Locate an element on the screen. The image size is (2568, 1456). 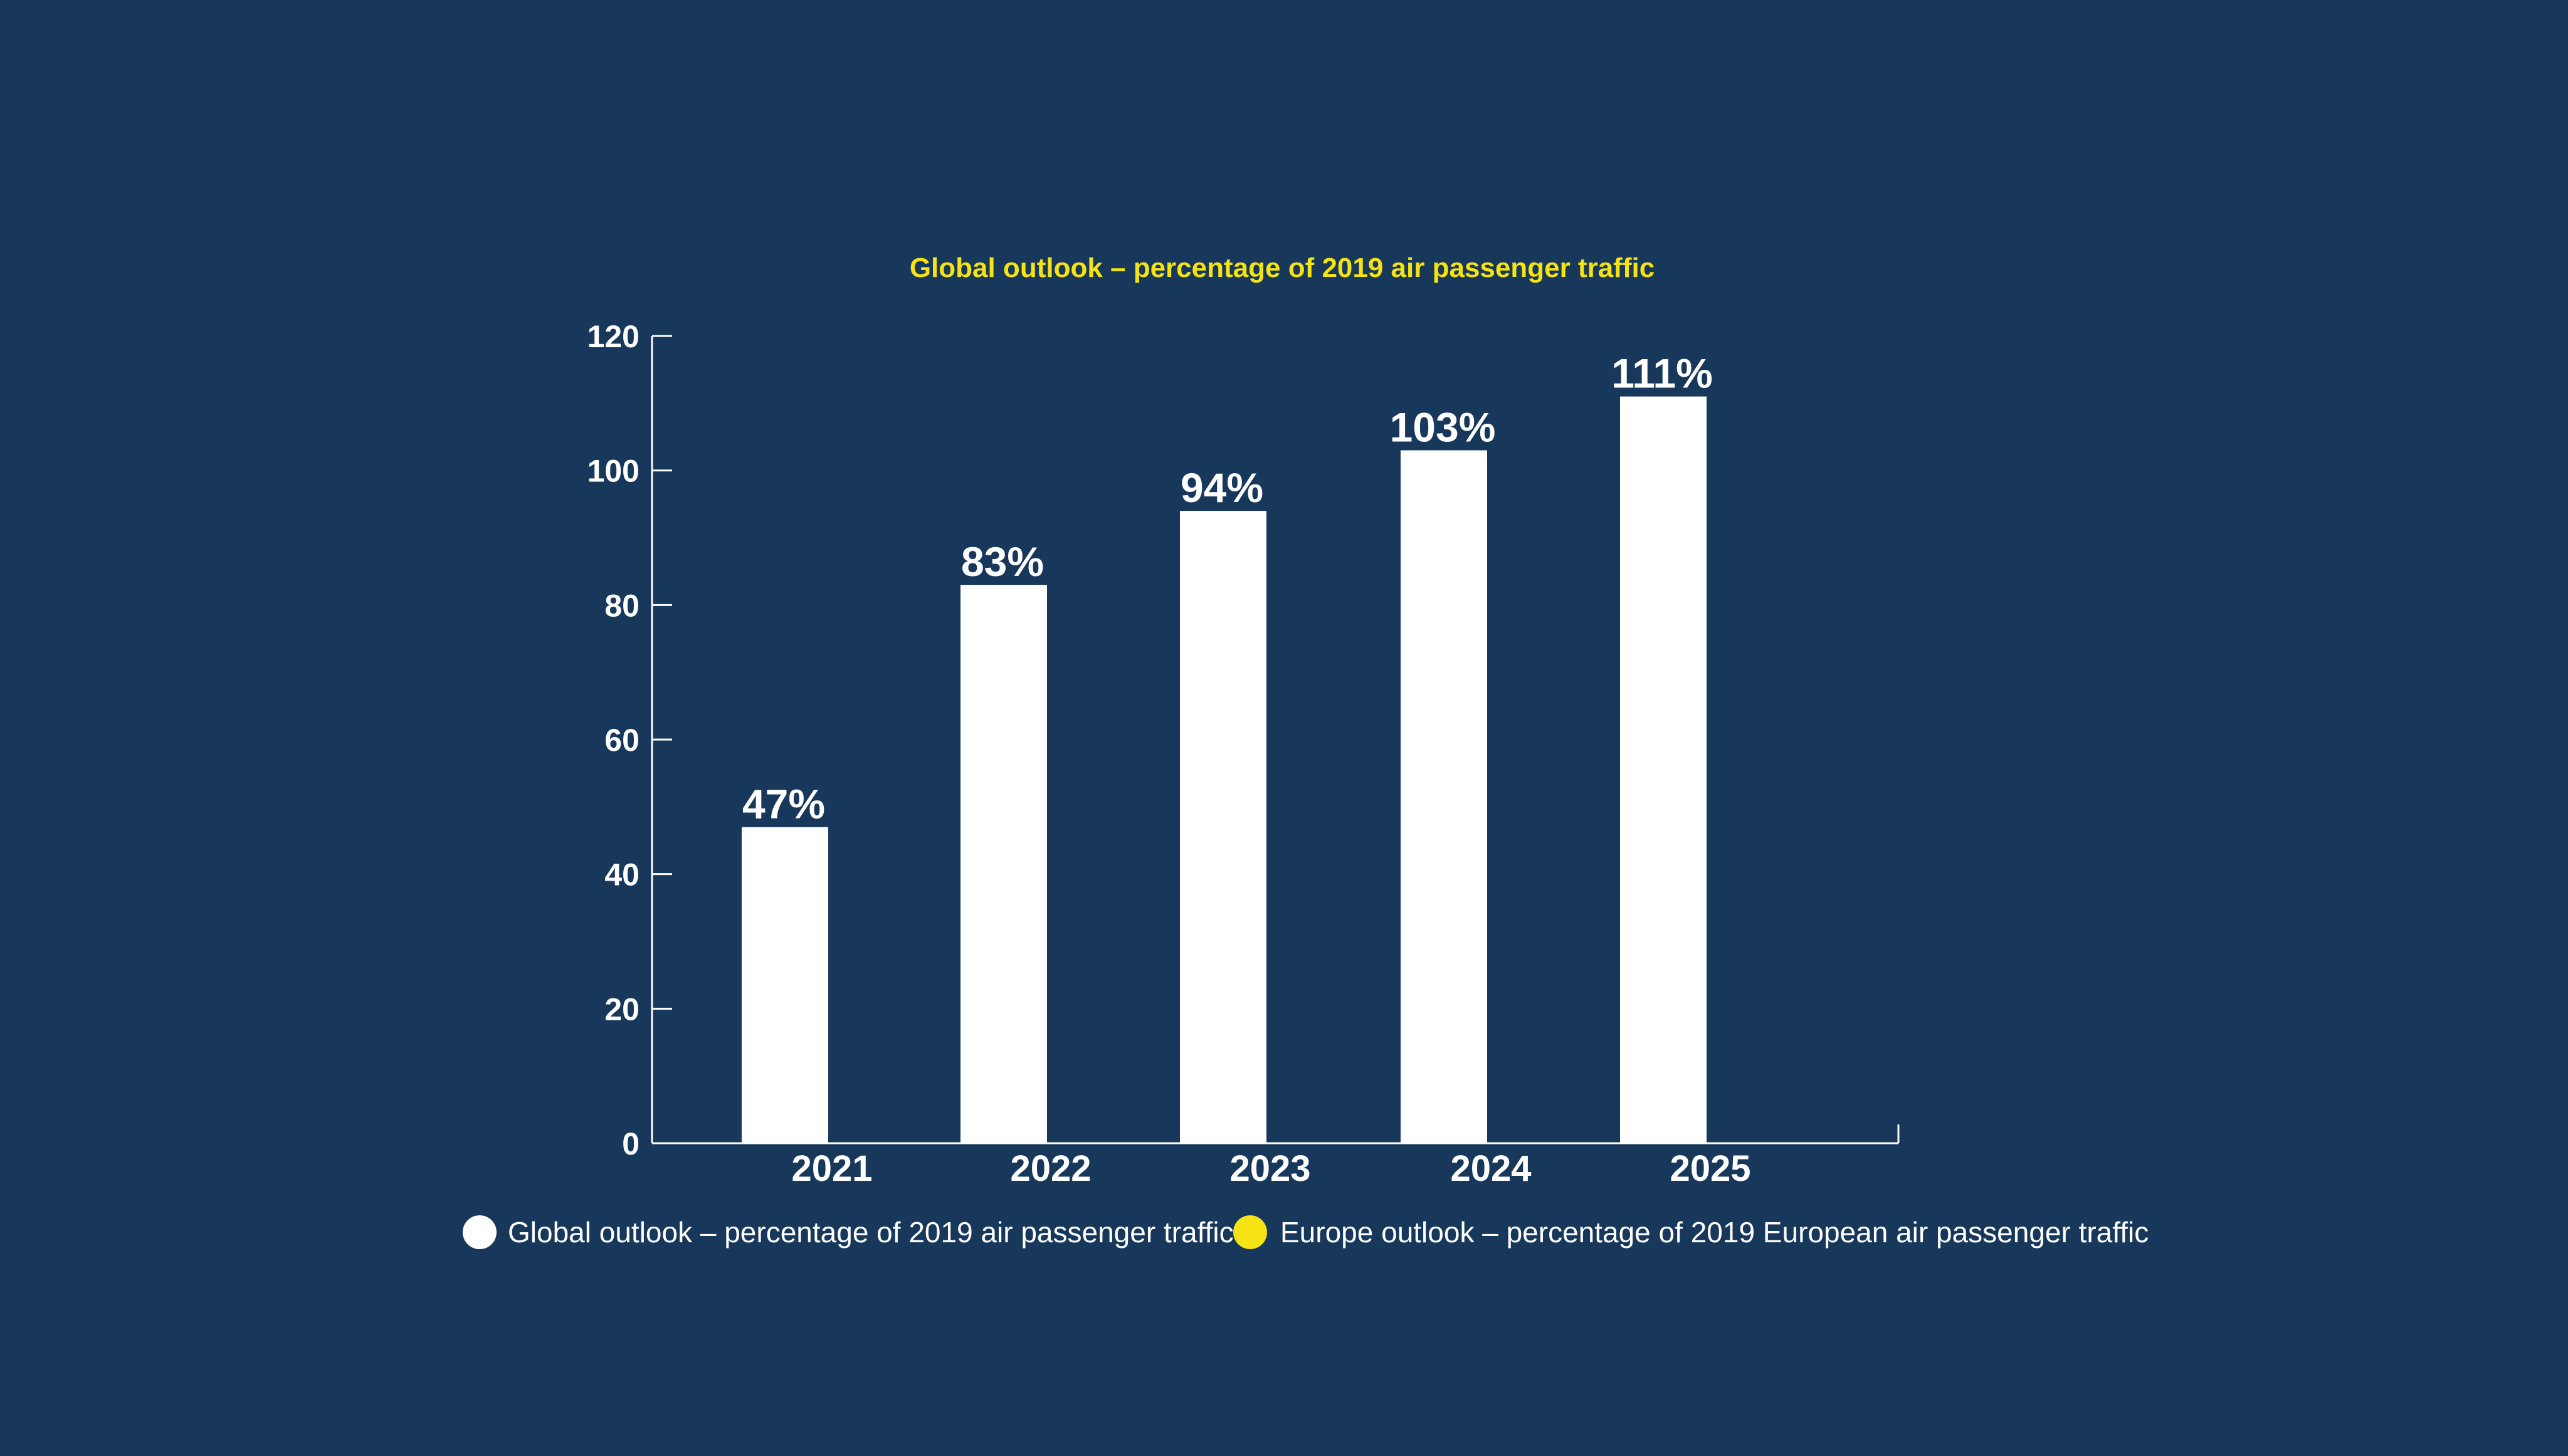
legend-marker-global is located at coordinates (480, 1232).